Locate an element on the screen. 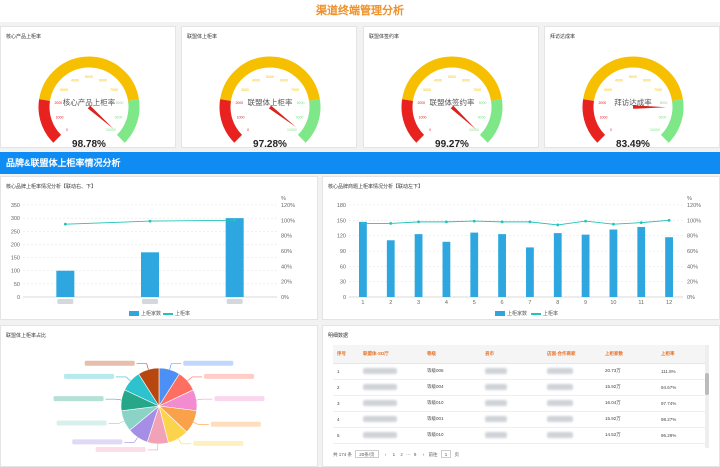 Image resolution: width=720 pixels, height=467 pixels. page-size-select: 20条/页 is located at coordinates (367, 454).